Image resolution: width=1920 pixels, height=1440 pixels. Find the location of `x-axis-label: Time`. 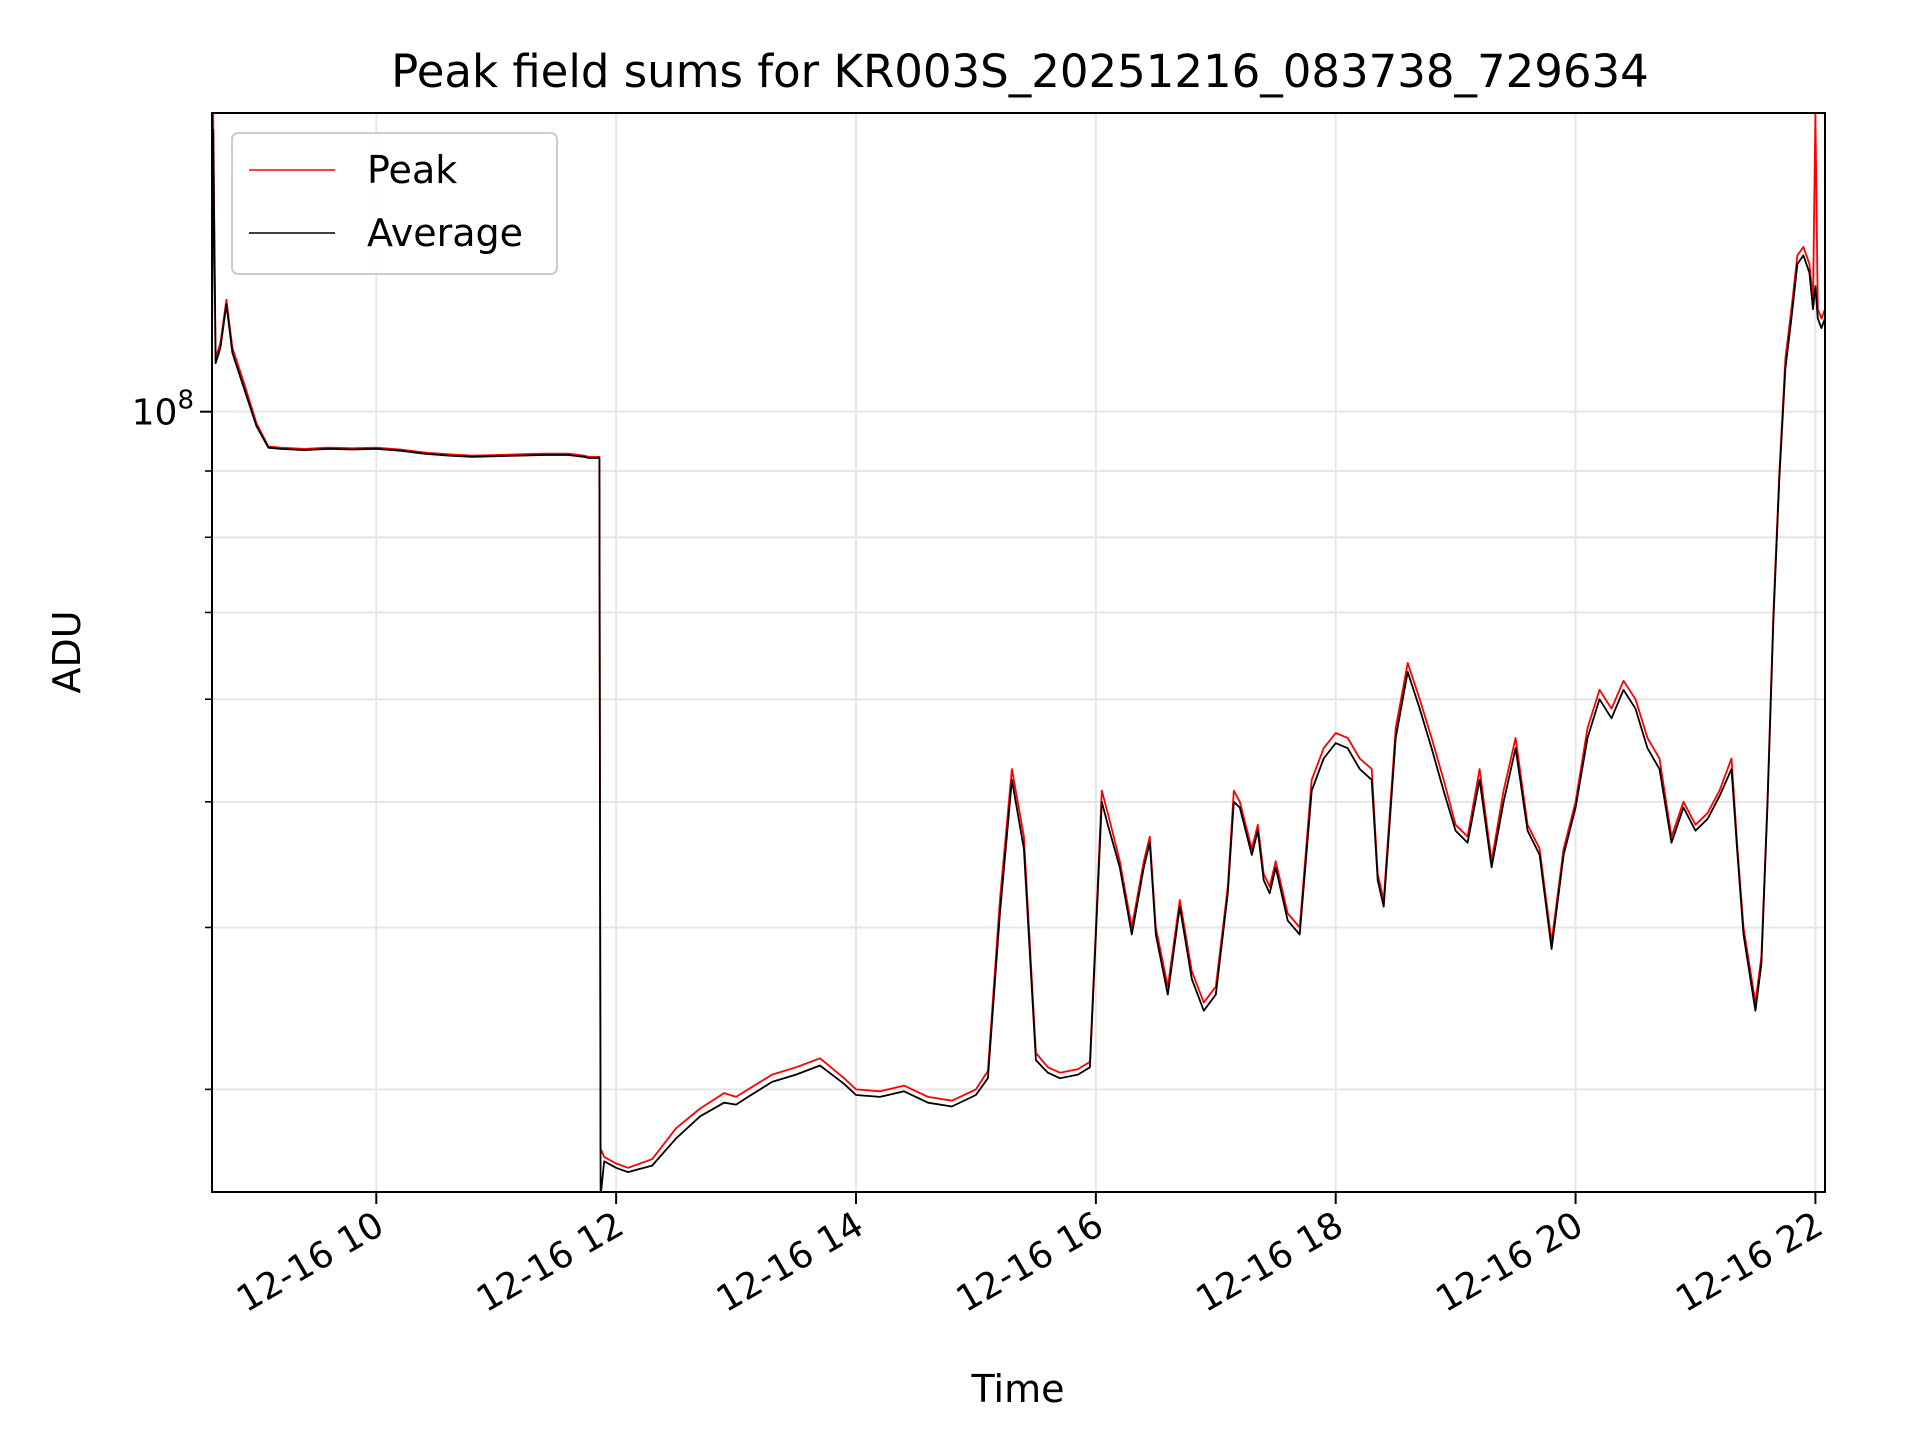

x-axis-label: Time is located at coordinates (1018, 1389).